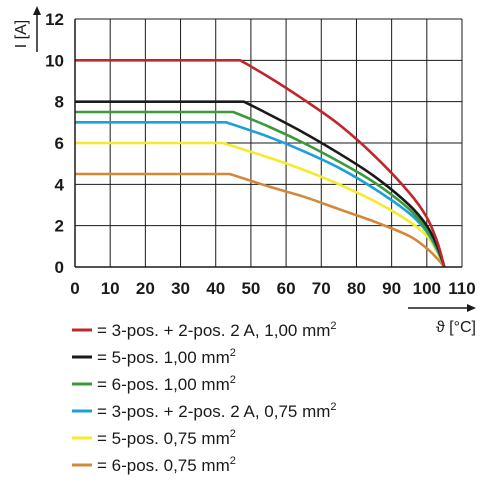 The width and height of the screenshot is (500, 500). What do you see at coordinates (74, 288) in the screenshot?
I see `x-tick-label: 0` at bounding box center [74, 288].